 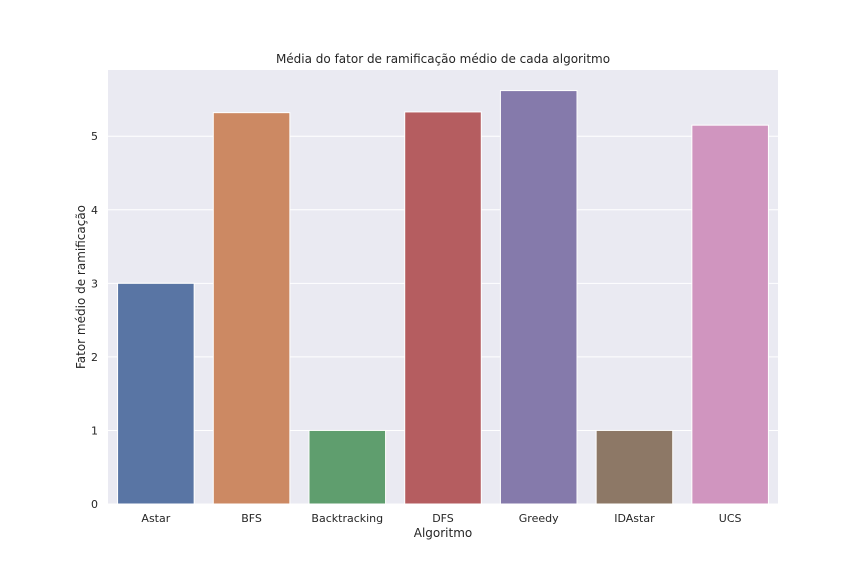 What do you see at coordinates (730, 314) in the screenshot?
I see `bar-ucs` at bounding box center [730, 314].